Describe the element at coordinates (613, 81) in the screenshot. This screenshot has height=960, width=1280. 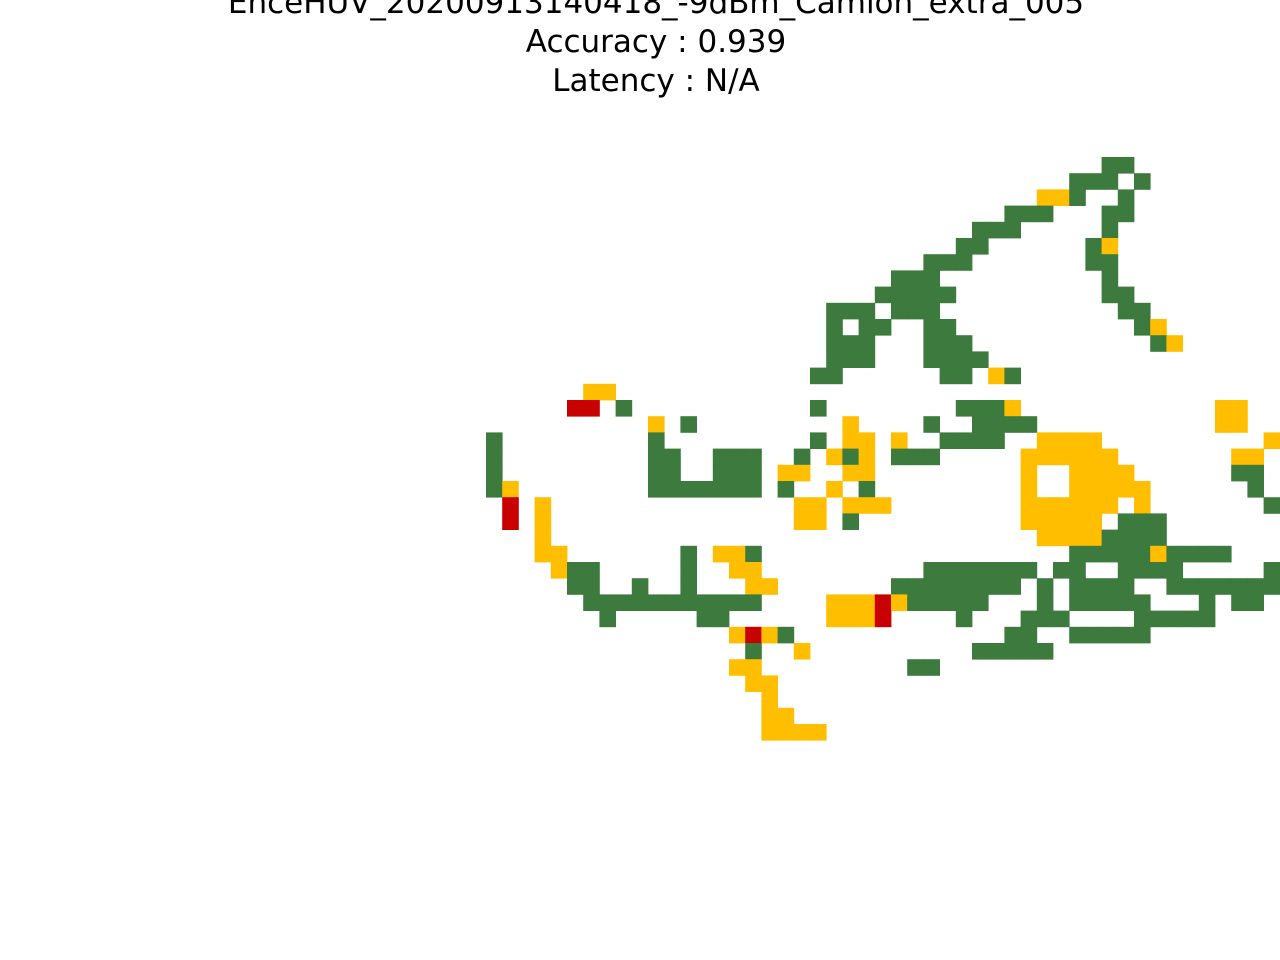
I see `latency-label: Latency` at that location.